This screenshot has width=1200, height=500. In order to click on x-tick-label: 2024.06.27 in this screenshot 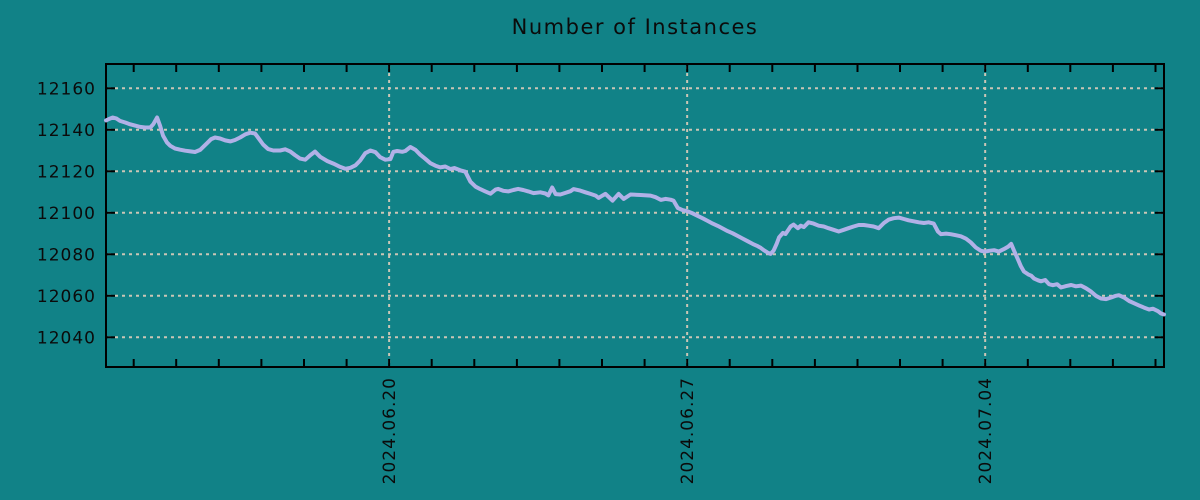, I will do `click(688, 430)`.